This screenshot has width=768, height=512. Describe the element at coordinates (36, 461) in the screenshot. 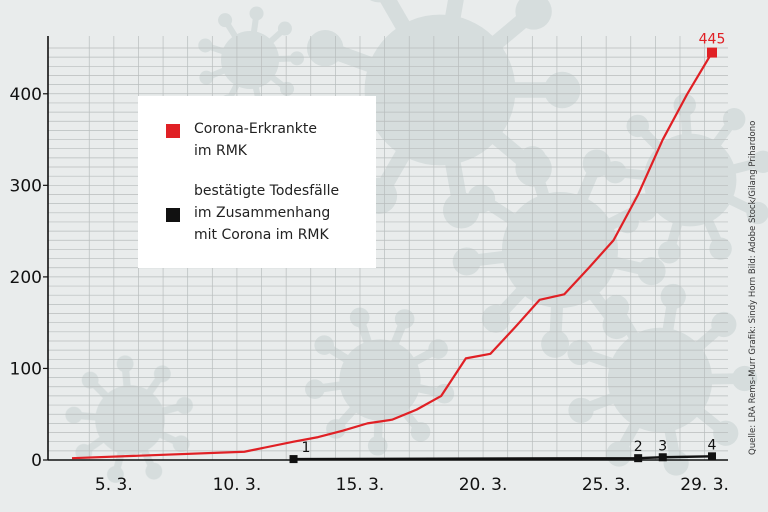

I see `y-tick-label: 0` at that location.